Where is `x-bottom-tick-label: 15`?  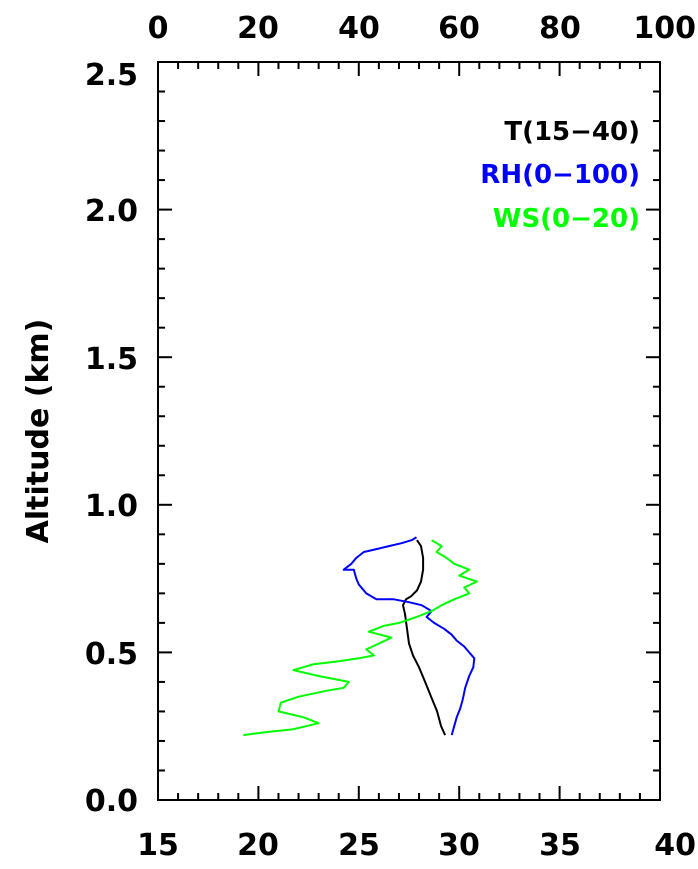 x-bottom-tick-label: 15 is located at coordinates (158, 845).